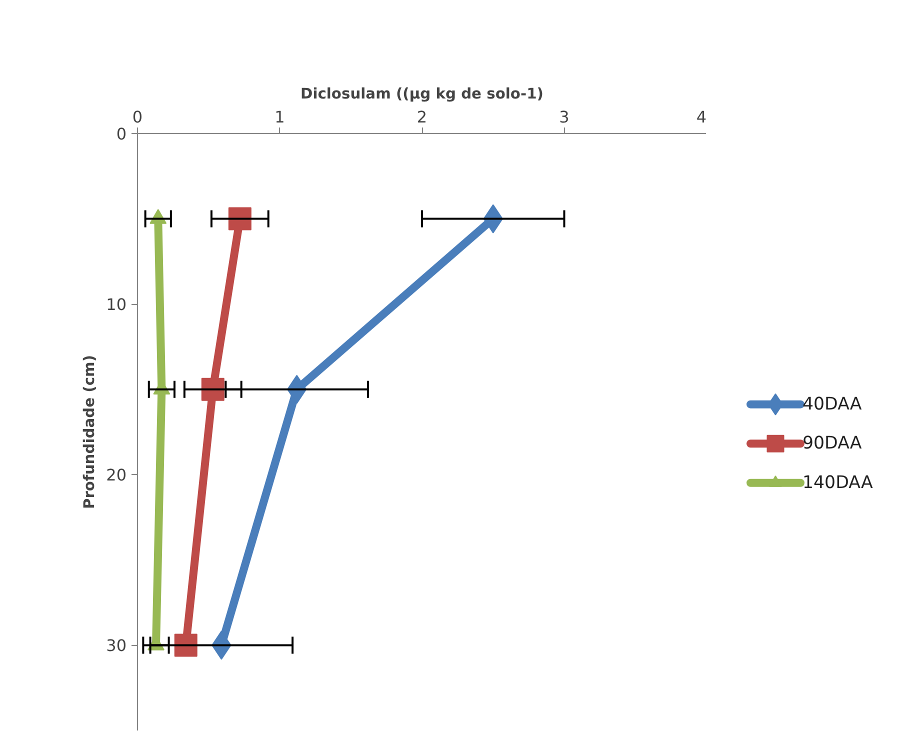  I want to click on y-tick-label: 10, so click(116, 304).